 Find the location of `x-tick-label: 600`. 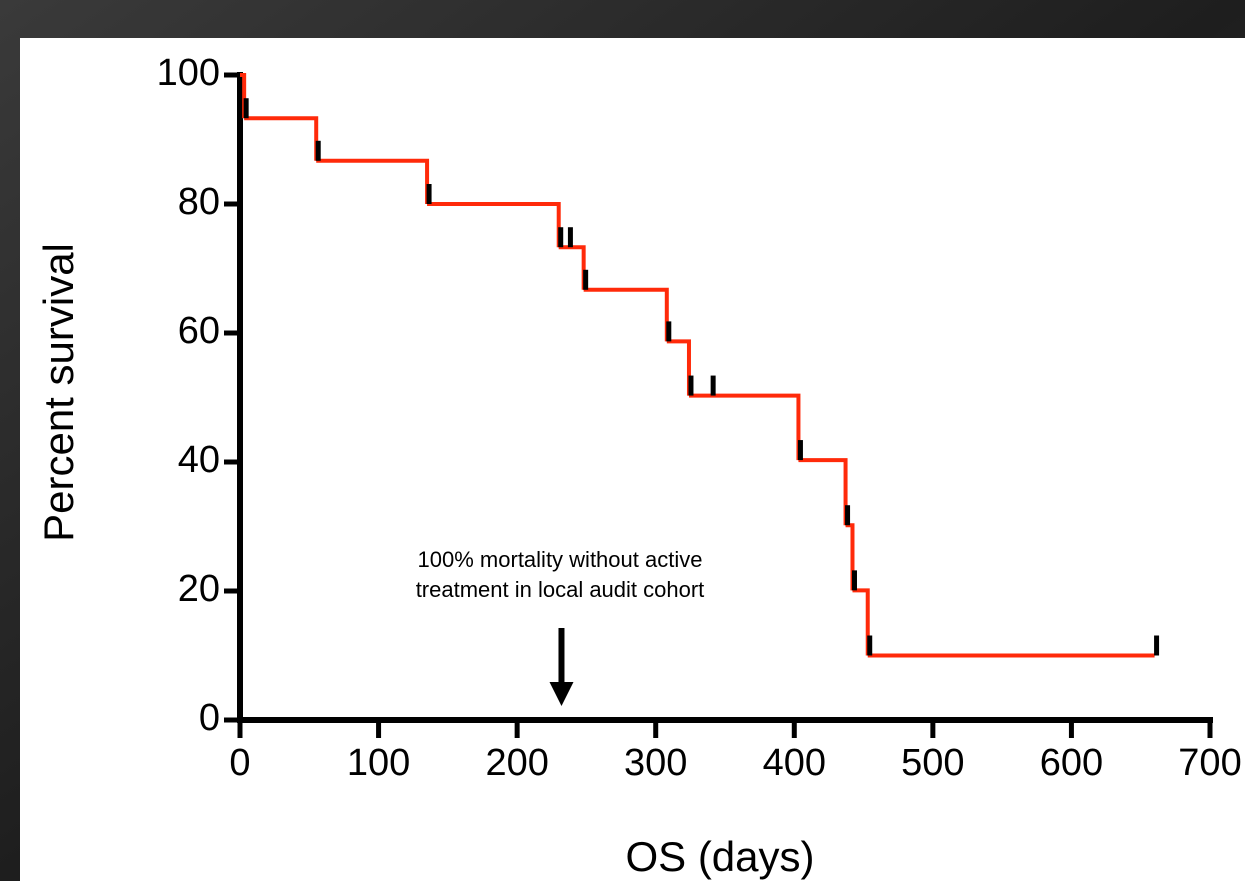

x-tick-label: 600 is located at coordinates (1071, 763).